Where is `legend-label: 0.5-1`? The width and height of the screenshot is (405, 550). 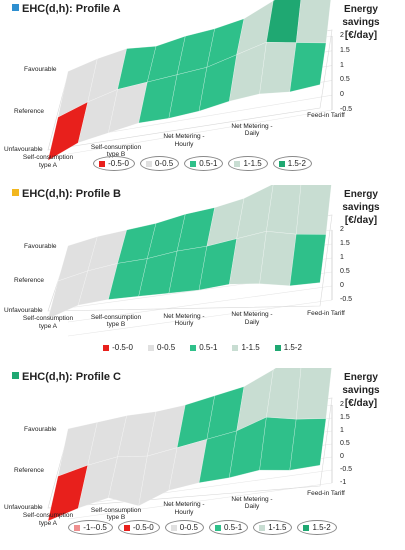 legend-label: 0.5-1 is located at coordinates (208, 347).